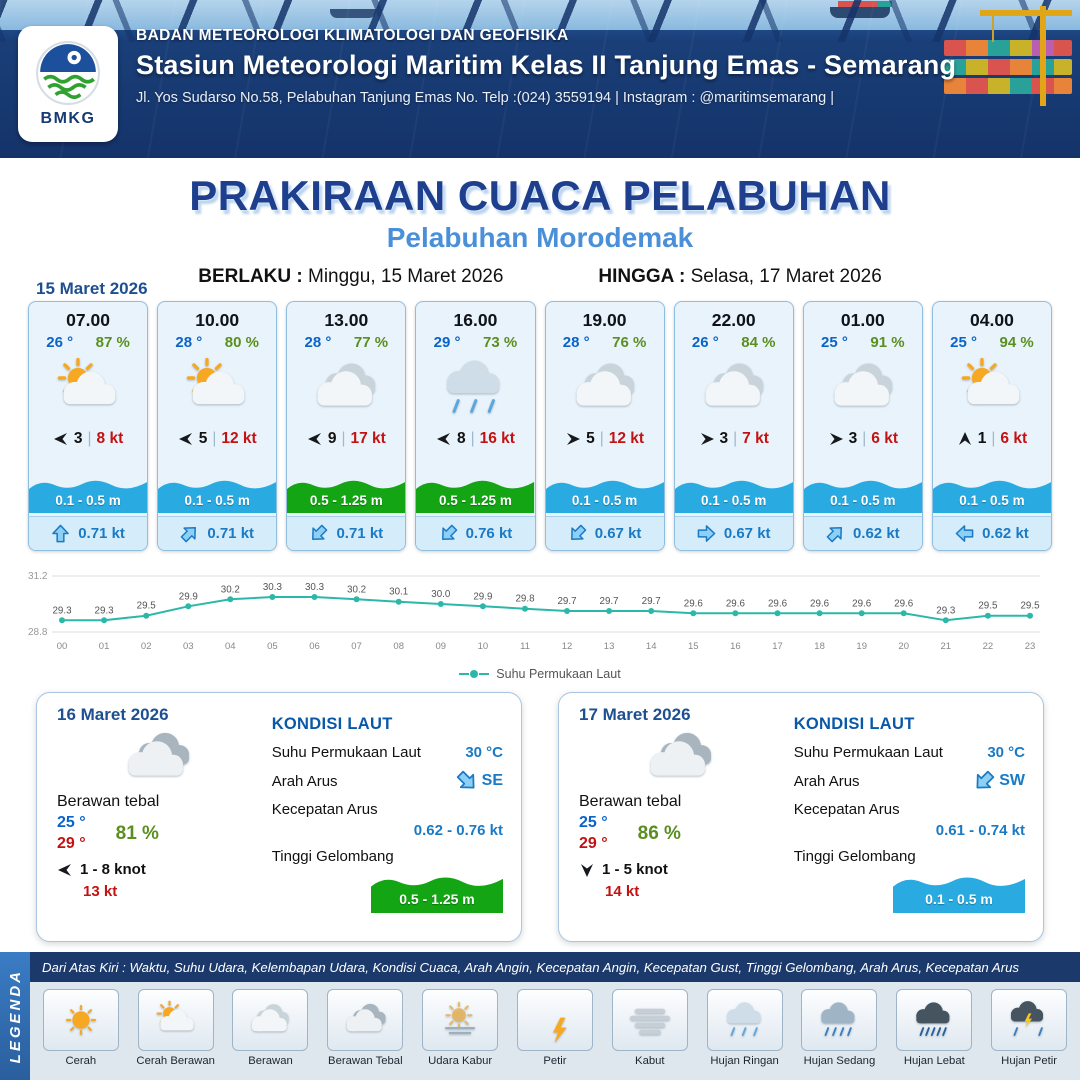 The height and width of the screenshot is (1080, 1080). What do you see at coordinates (659, 833) in the screenshot?
I see `humidity: 86 %` at bounding box center [659, 833].